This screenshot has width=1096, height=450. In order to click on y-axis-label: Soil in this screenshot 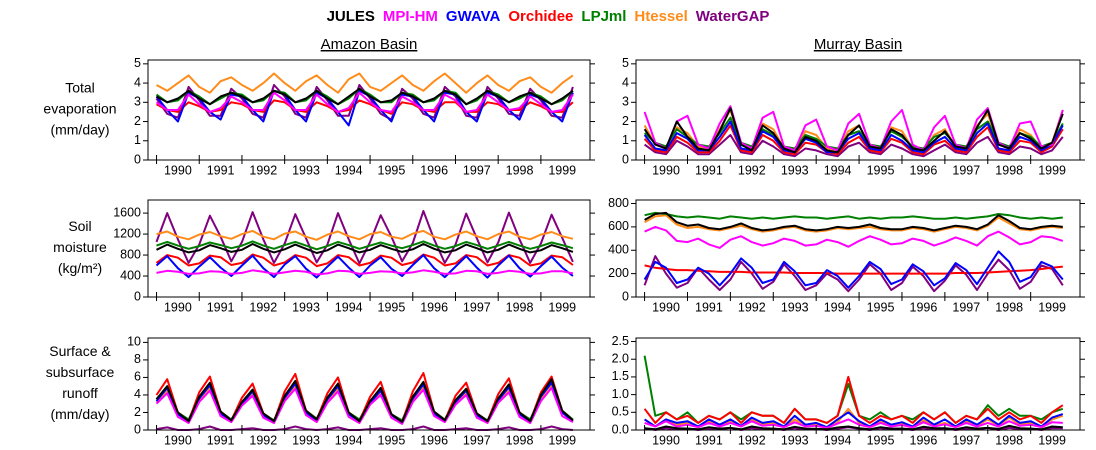, I will do `click(79, 226)`.